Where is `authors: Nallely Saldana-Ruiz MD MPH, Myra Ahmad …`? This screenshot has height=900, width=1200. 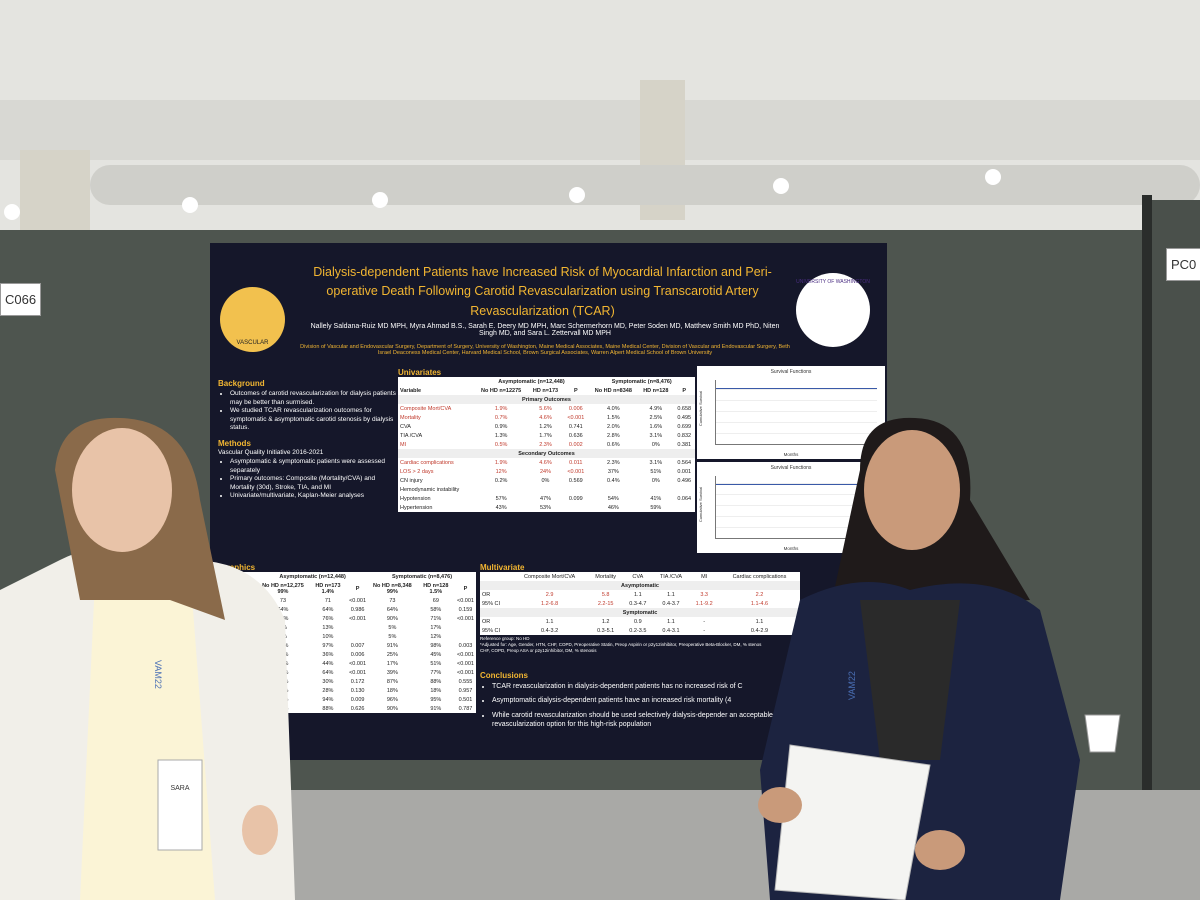 authors: Nallely Saldana-Ruiz MD MPH, Myra Ahmad … is located at coordinates (545, 330).